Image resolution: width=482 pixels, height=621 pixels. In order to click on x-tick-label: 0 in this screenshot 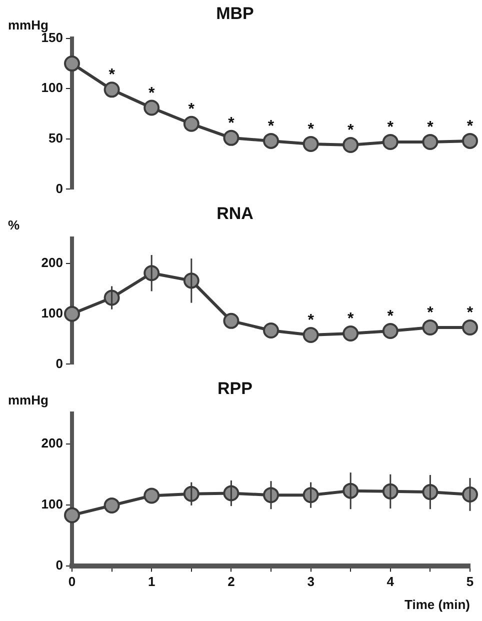, I will do `click(72, 582)`.